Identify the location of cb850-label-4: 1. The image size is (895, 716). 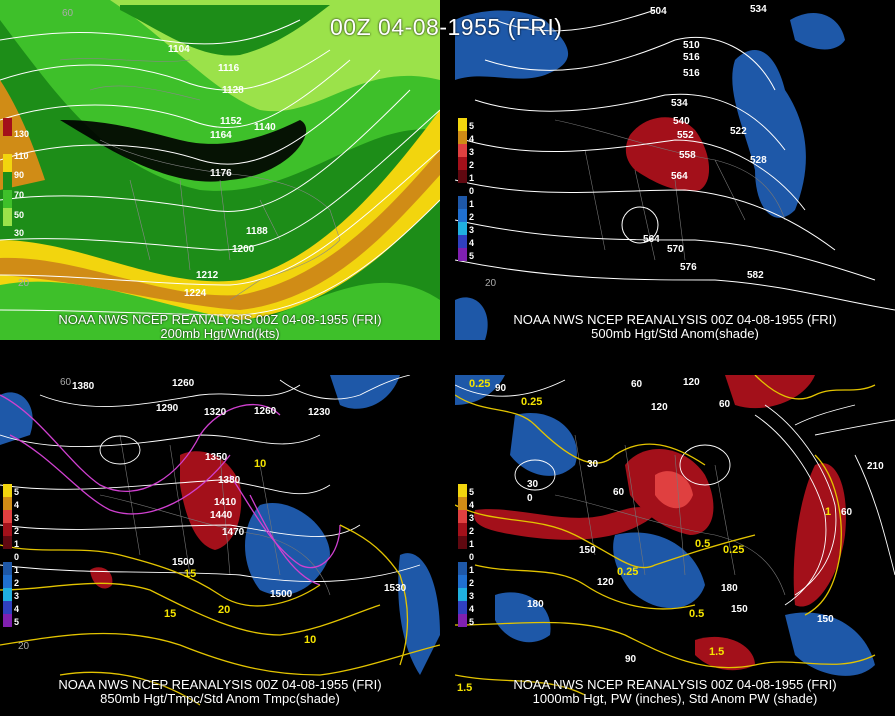
(16, 544).